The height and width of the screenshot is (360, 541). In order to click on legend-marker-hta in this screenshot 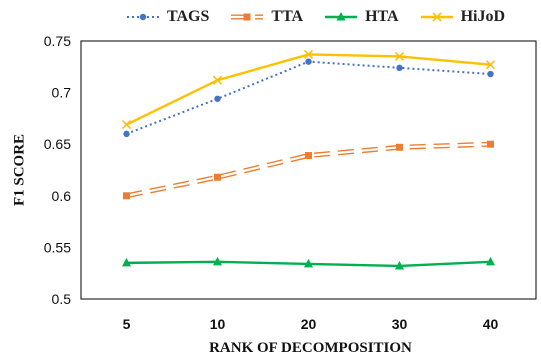, I will do `click(341, 16)`.